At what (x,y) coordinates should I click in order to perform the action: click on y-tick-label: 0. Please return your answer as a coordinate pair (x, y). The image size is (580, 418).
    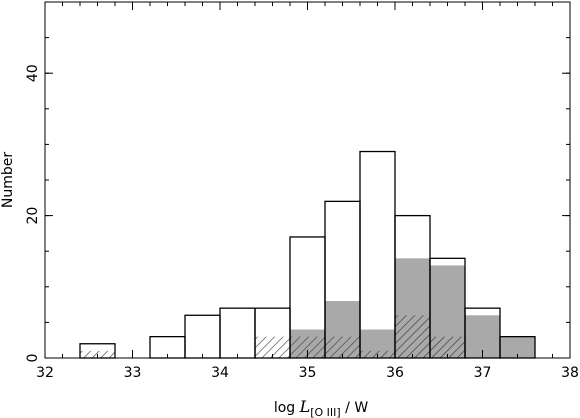
    Looking at the image, I should click on (33, 358).